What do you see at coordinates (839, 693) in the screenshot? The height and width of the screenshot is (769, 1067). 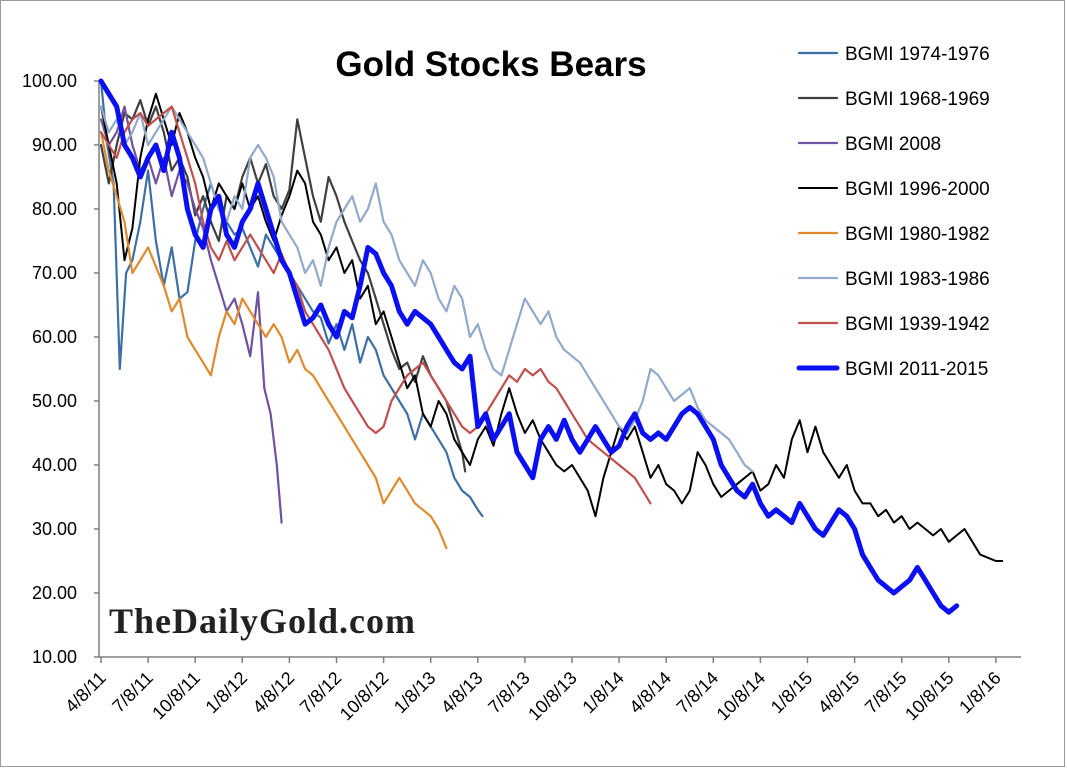 I see `x-tick-label: 4/8/15` at bounding box center [839, 693].